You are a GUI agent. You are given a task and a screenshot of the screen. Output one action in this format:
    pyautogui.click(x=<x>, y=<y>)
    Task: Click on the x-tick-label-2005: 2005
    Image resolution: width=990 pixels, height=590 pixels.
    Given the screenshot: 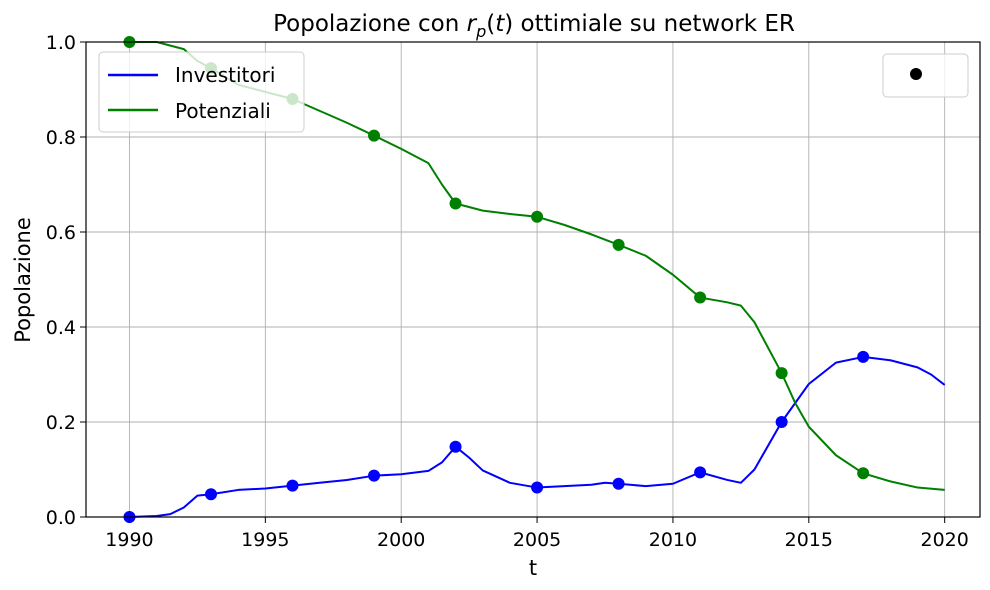 What is the action you would take?
    pyautogui.click(x=537, y=540)
    